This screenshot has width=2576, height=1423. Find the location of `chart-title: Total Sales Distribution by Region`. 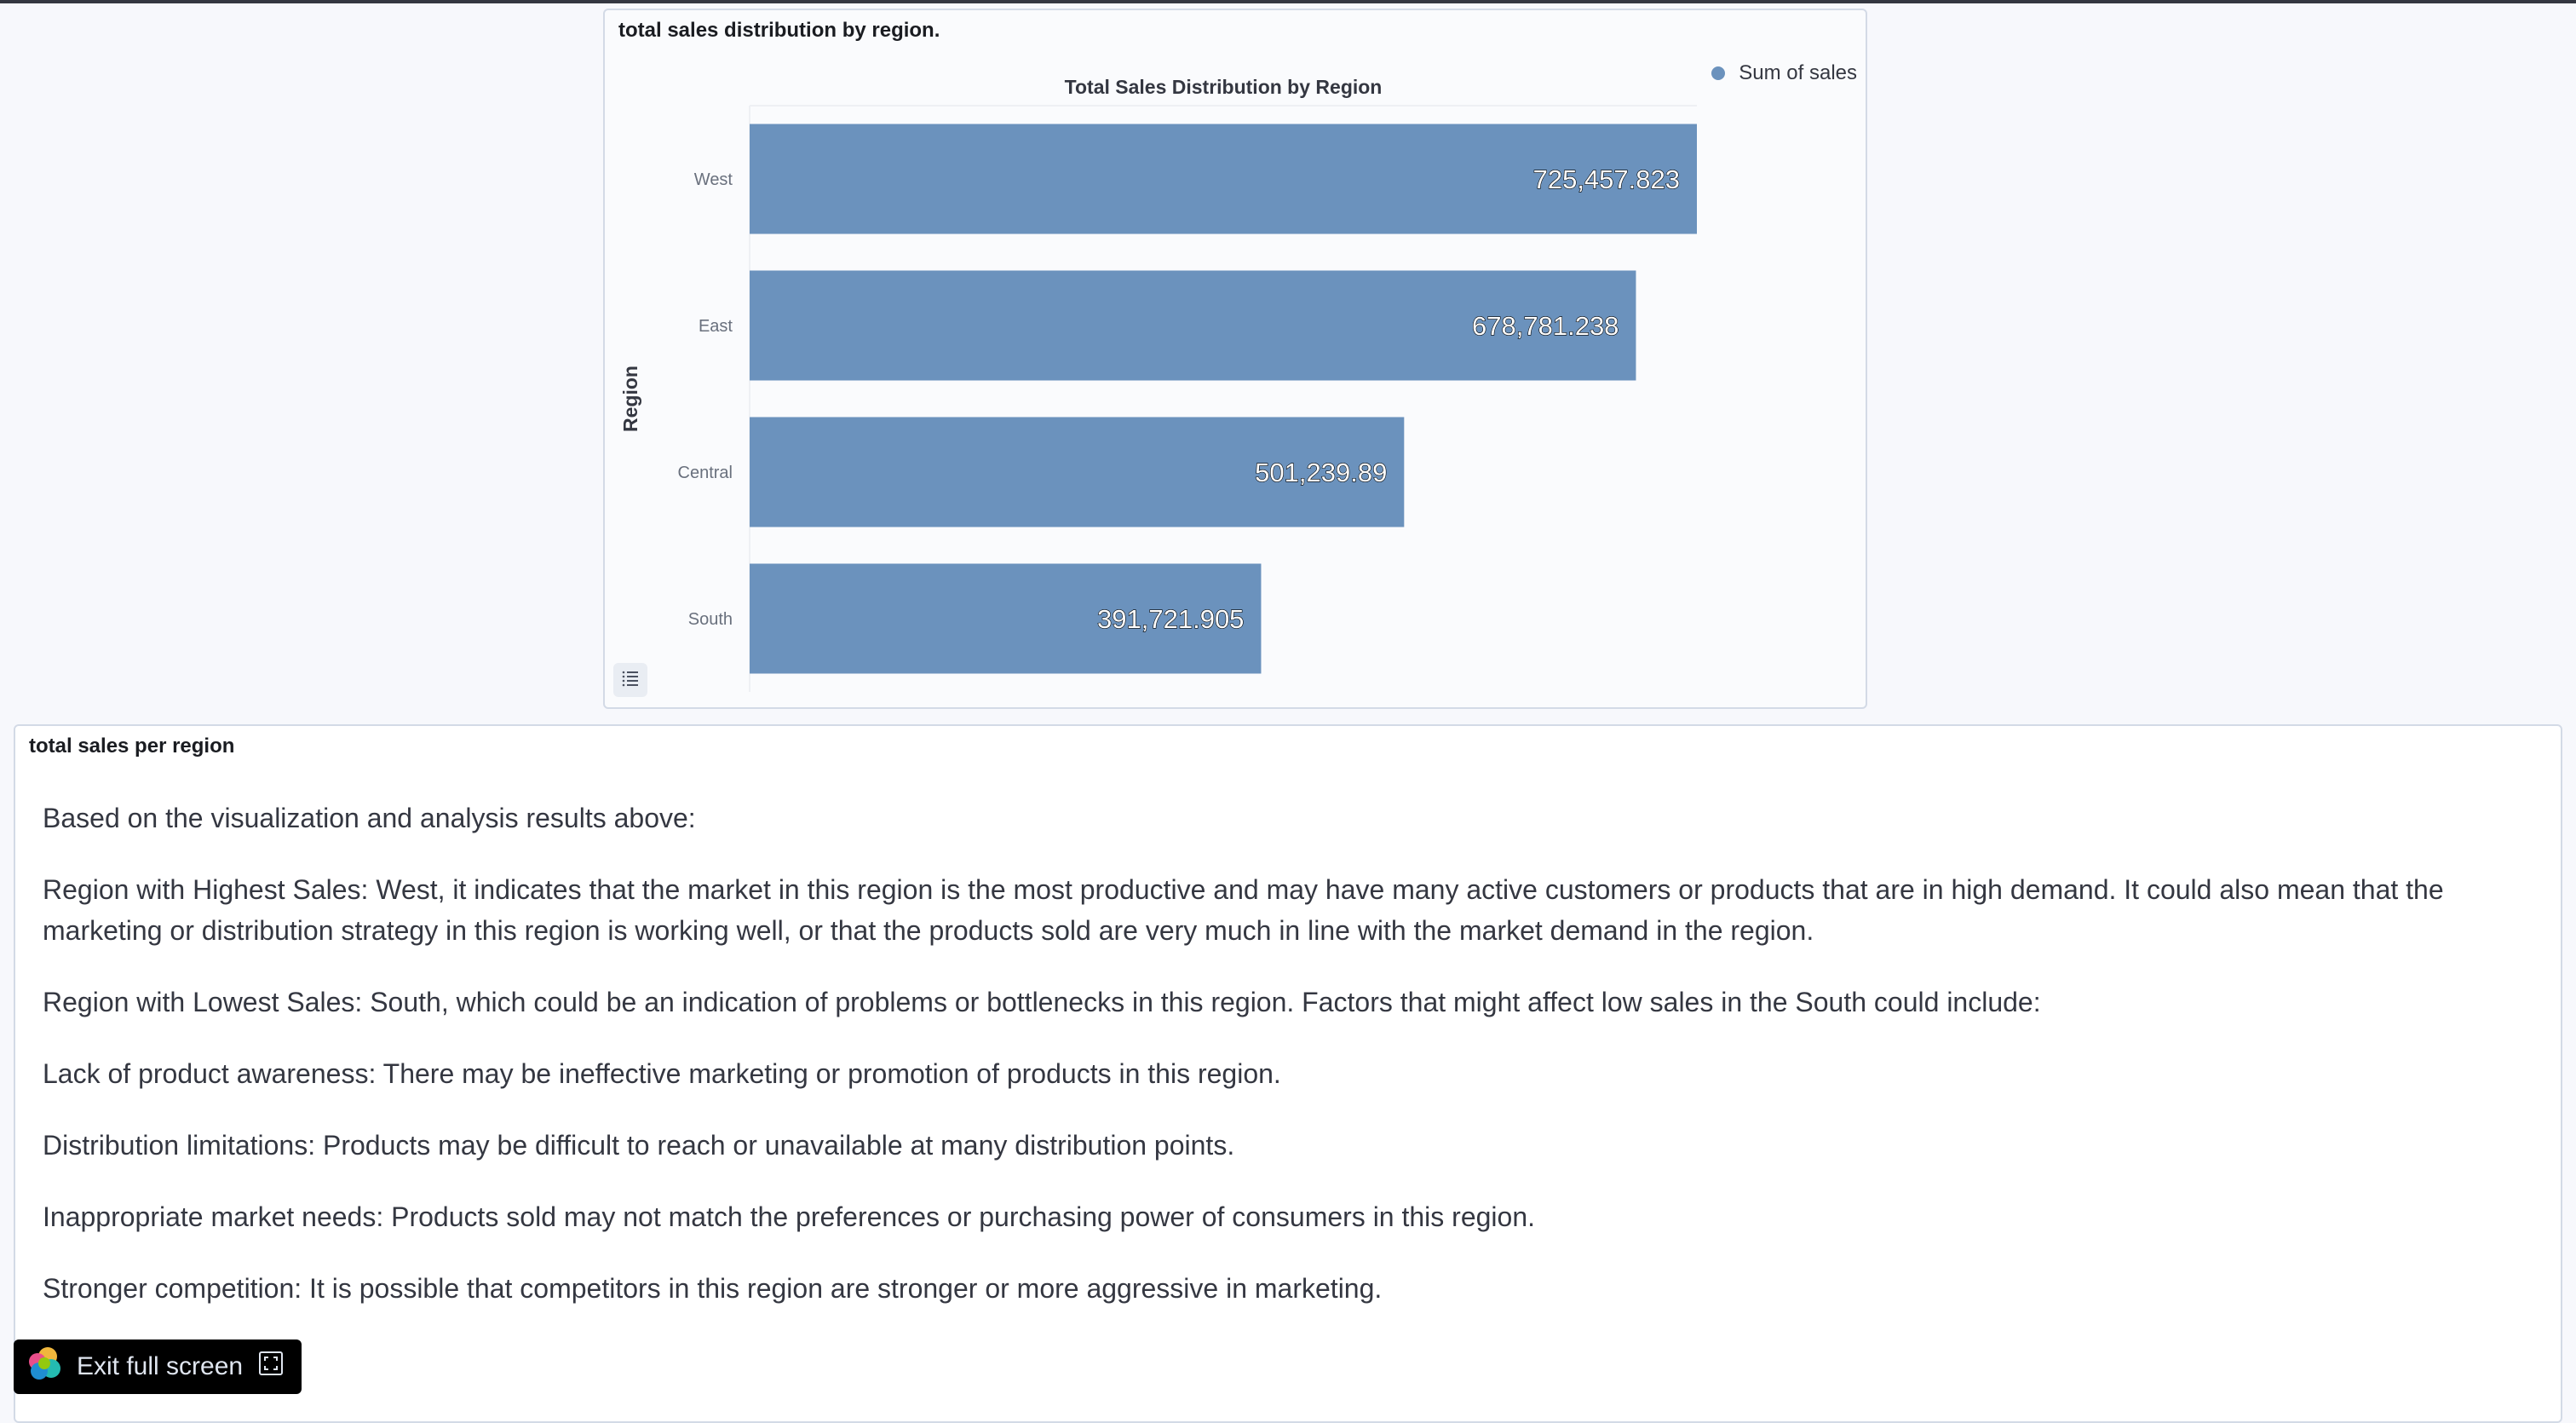

chart-title: Total Sales Distribution by Region is located at coordinates (1224, 87).